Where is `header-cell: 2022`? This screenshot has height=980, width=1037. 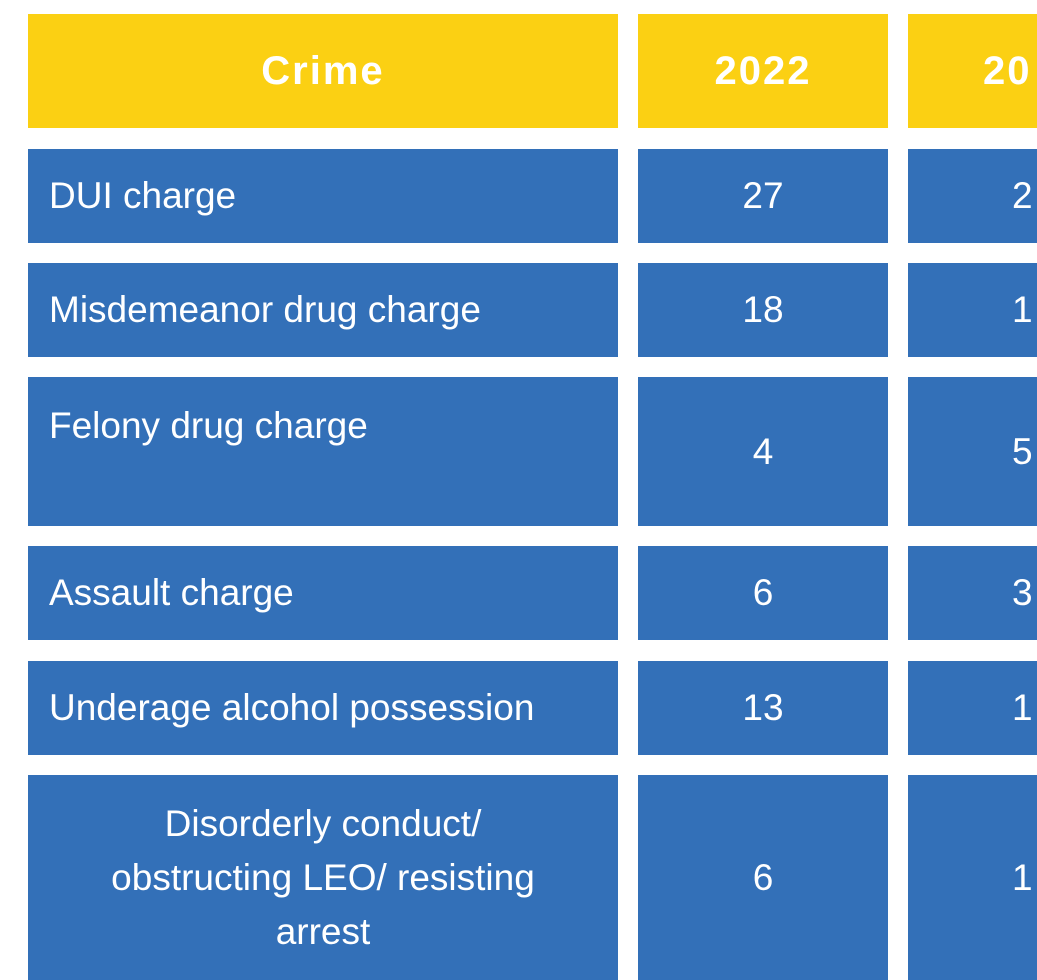 header-cell: 2022 is located at coordinates (763, 71).